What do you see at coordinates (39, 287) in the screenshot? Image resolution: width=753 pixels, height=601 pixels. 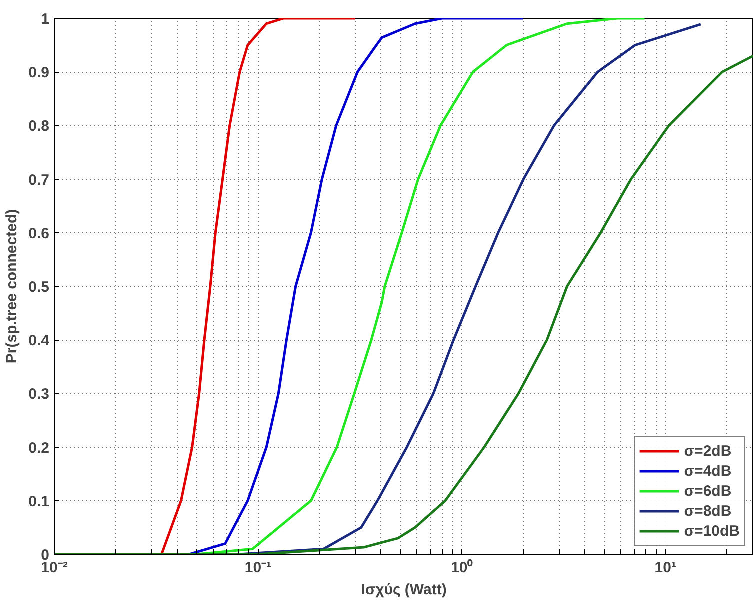 I see `y-tick-label: 0.5` at bounding box center [39, 287].